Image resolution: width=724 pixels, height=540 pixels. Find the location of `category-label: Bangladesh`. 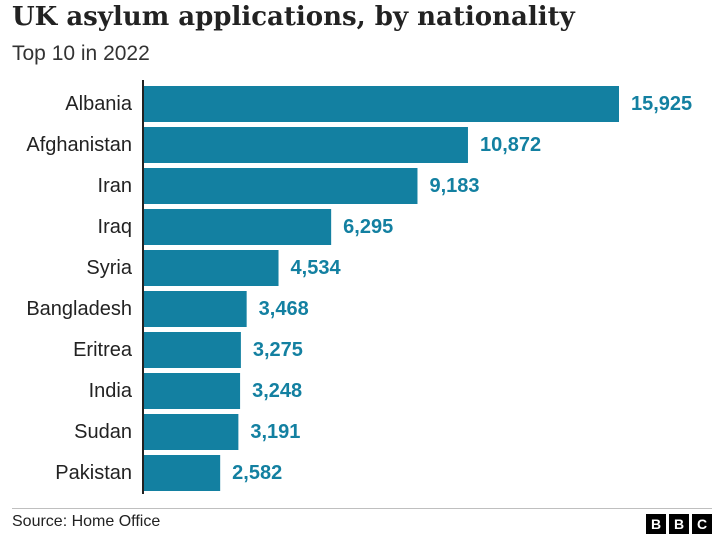

category-label: Bangladesh is located at coordinates (79, 309).